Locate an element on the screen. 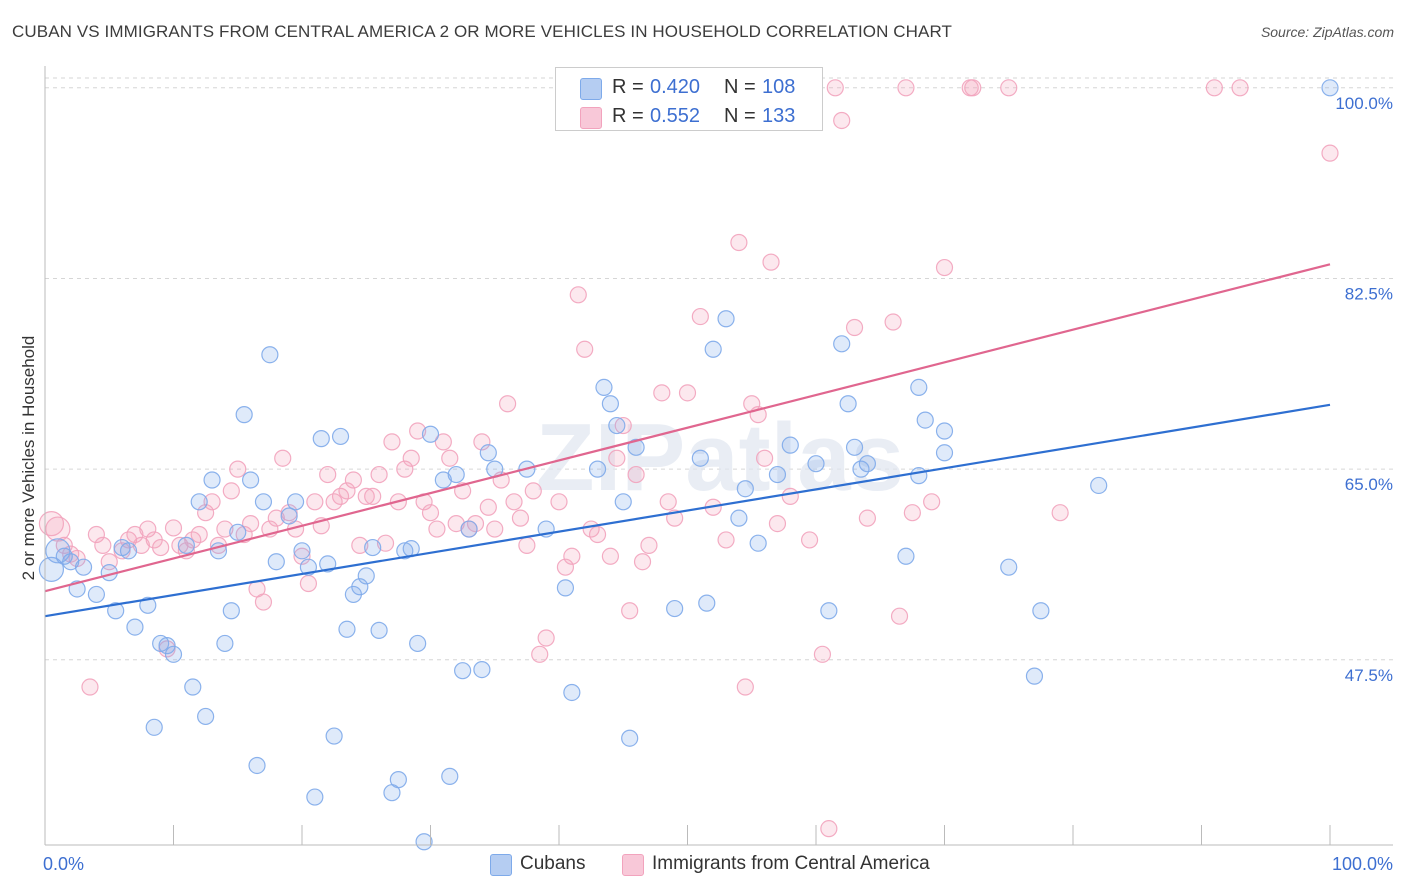  legend-r-value-central-america: 0.552 is located at coordinates (675, 116).